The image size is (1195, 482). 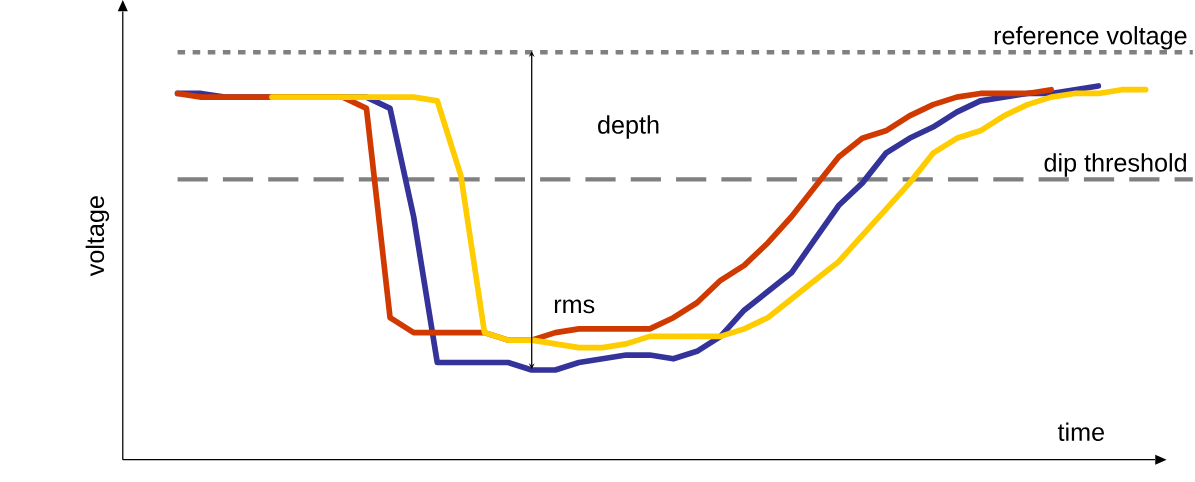 What do you see at coordinates (628, 127) in the screenshot?
I see `annotation: depth` at bounding box center [628, 127].